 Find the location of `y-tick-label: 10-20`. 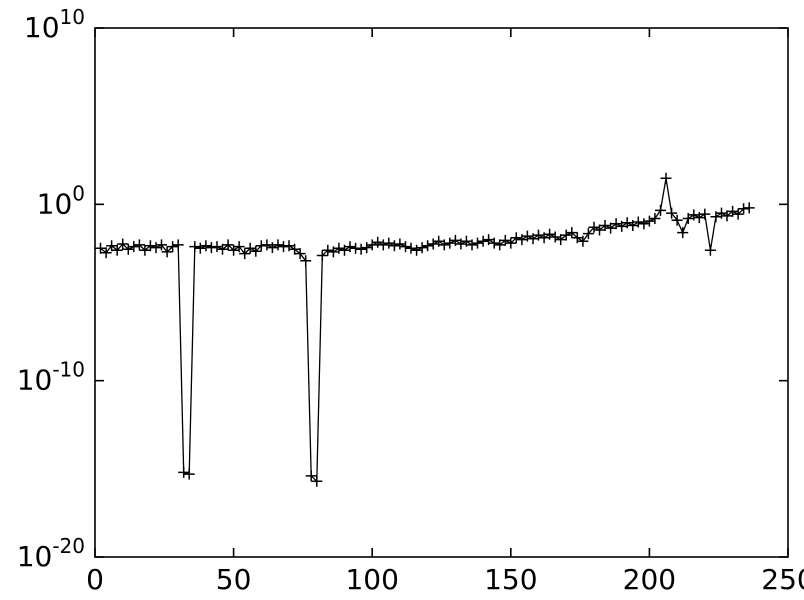

y-tick-label: 10-20 is located at coordinates (51, 553).